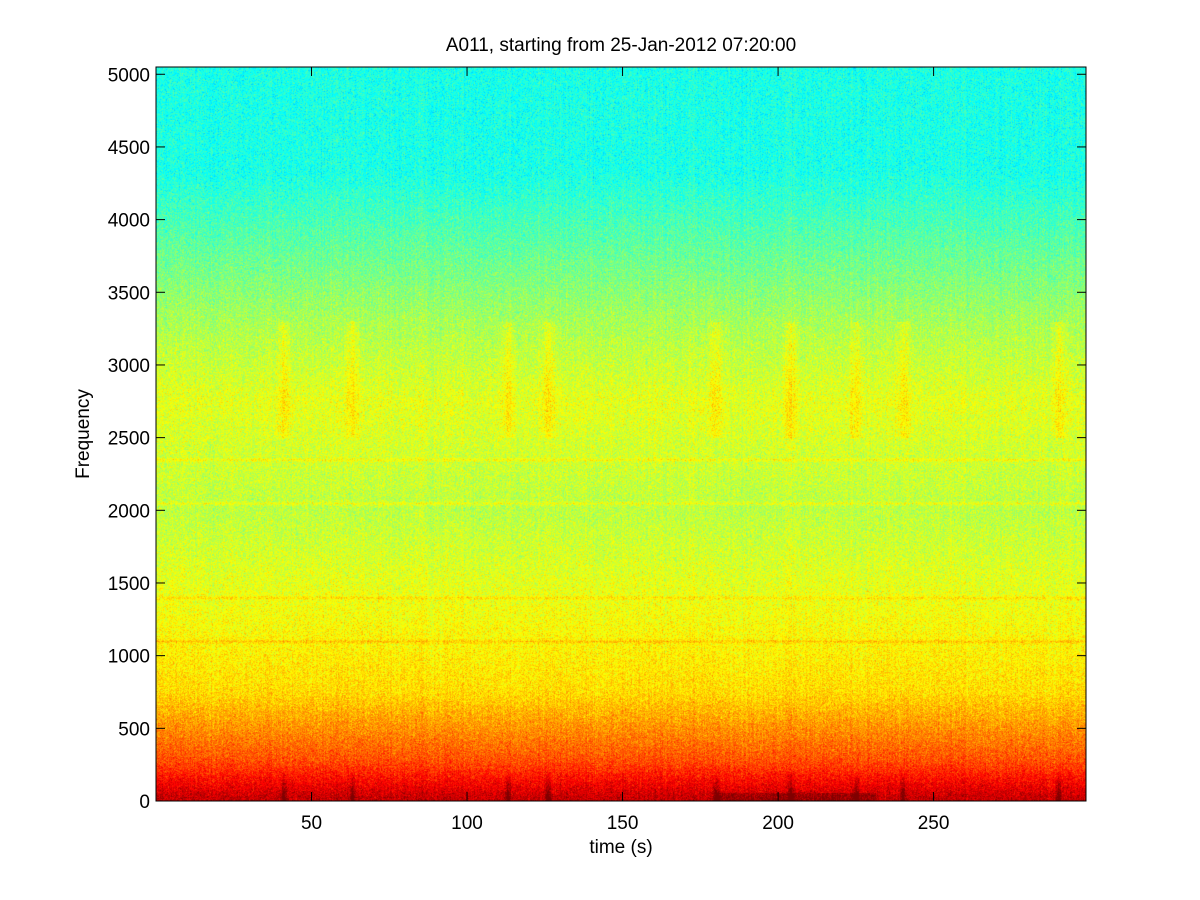  I want to click on y-axis-label: Frequency, so click(83, 434).